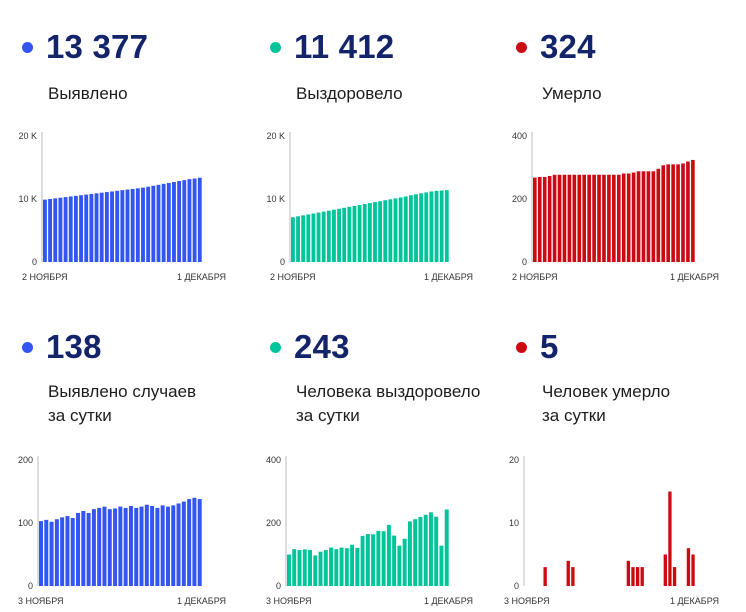 The height and width of the screenshot is (612, 746). What do you see at coordinates (275, 136) in the screenshot?
I see `y-tick-label: 20 K` at bounding box center [275, 136].